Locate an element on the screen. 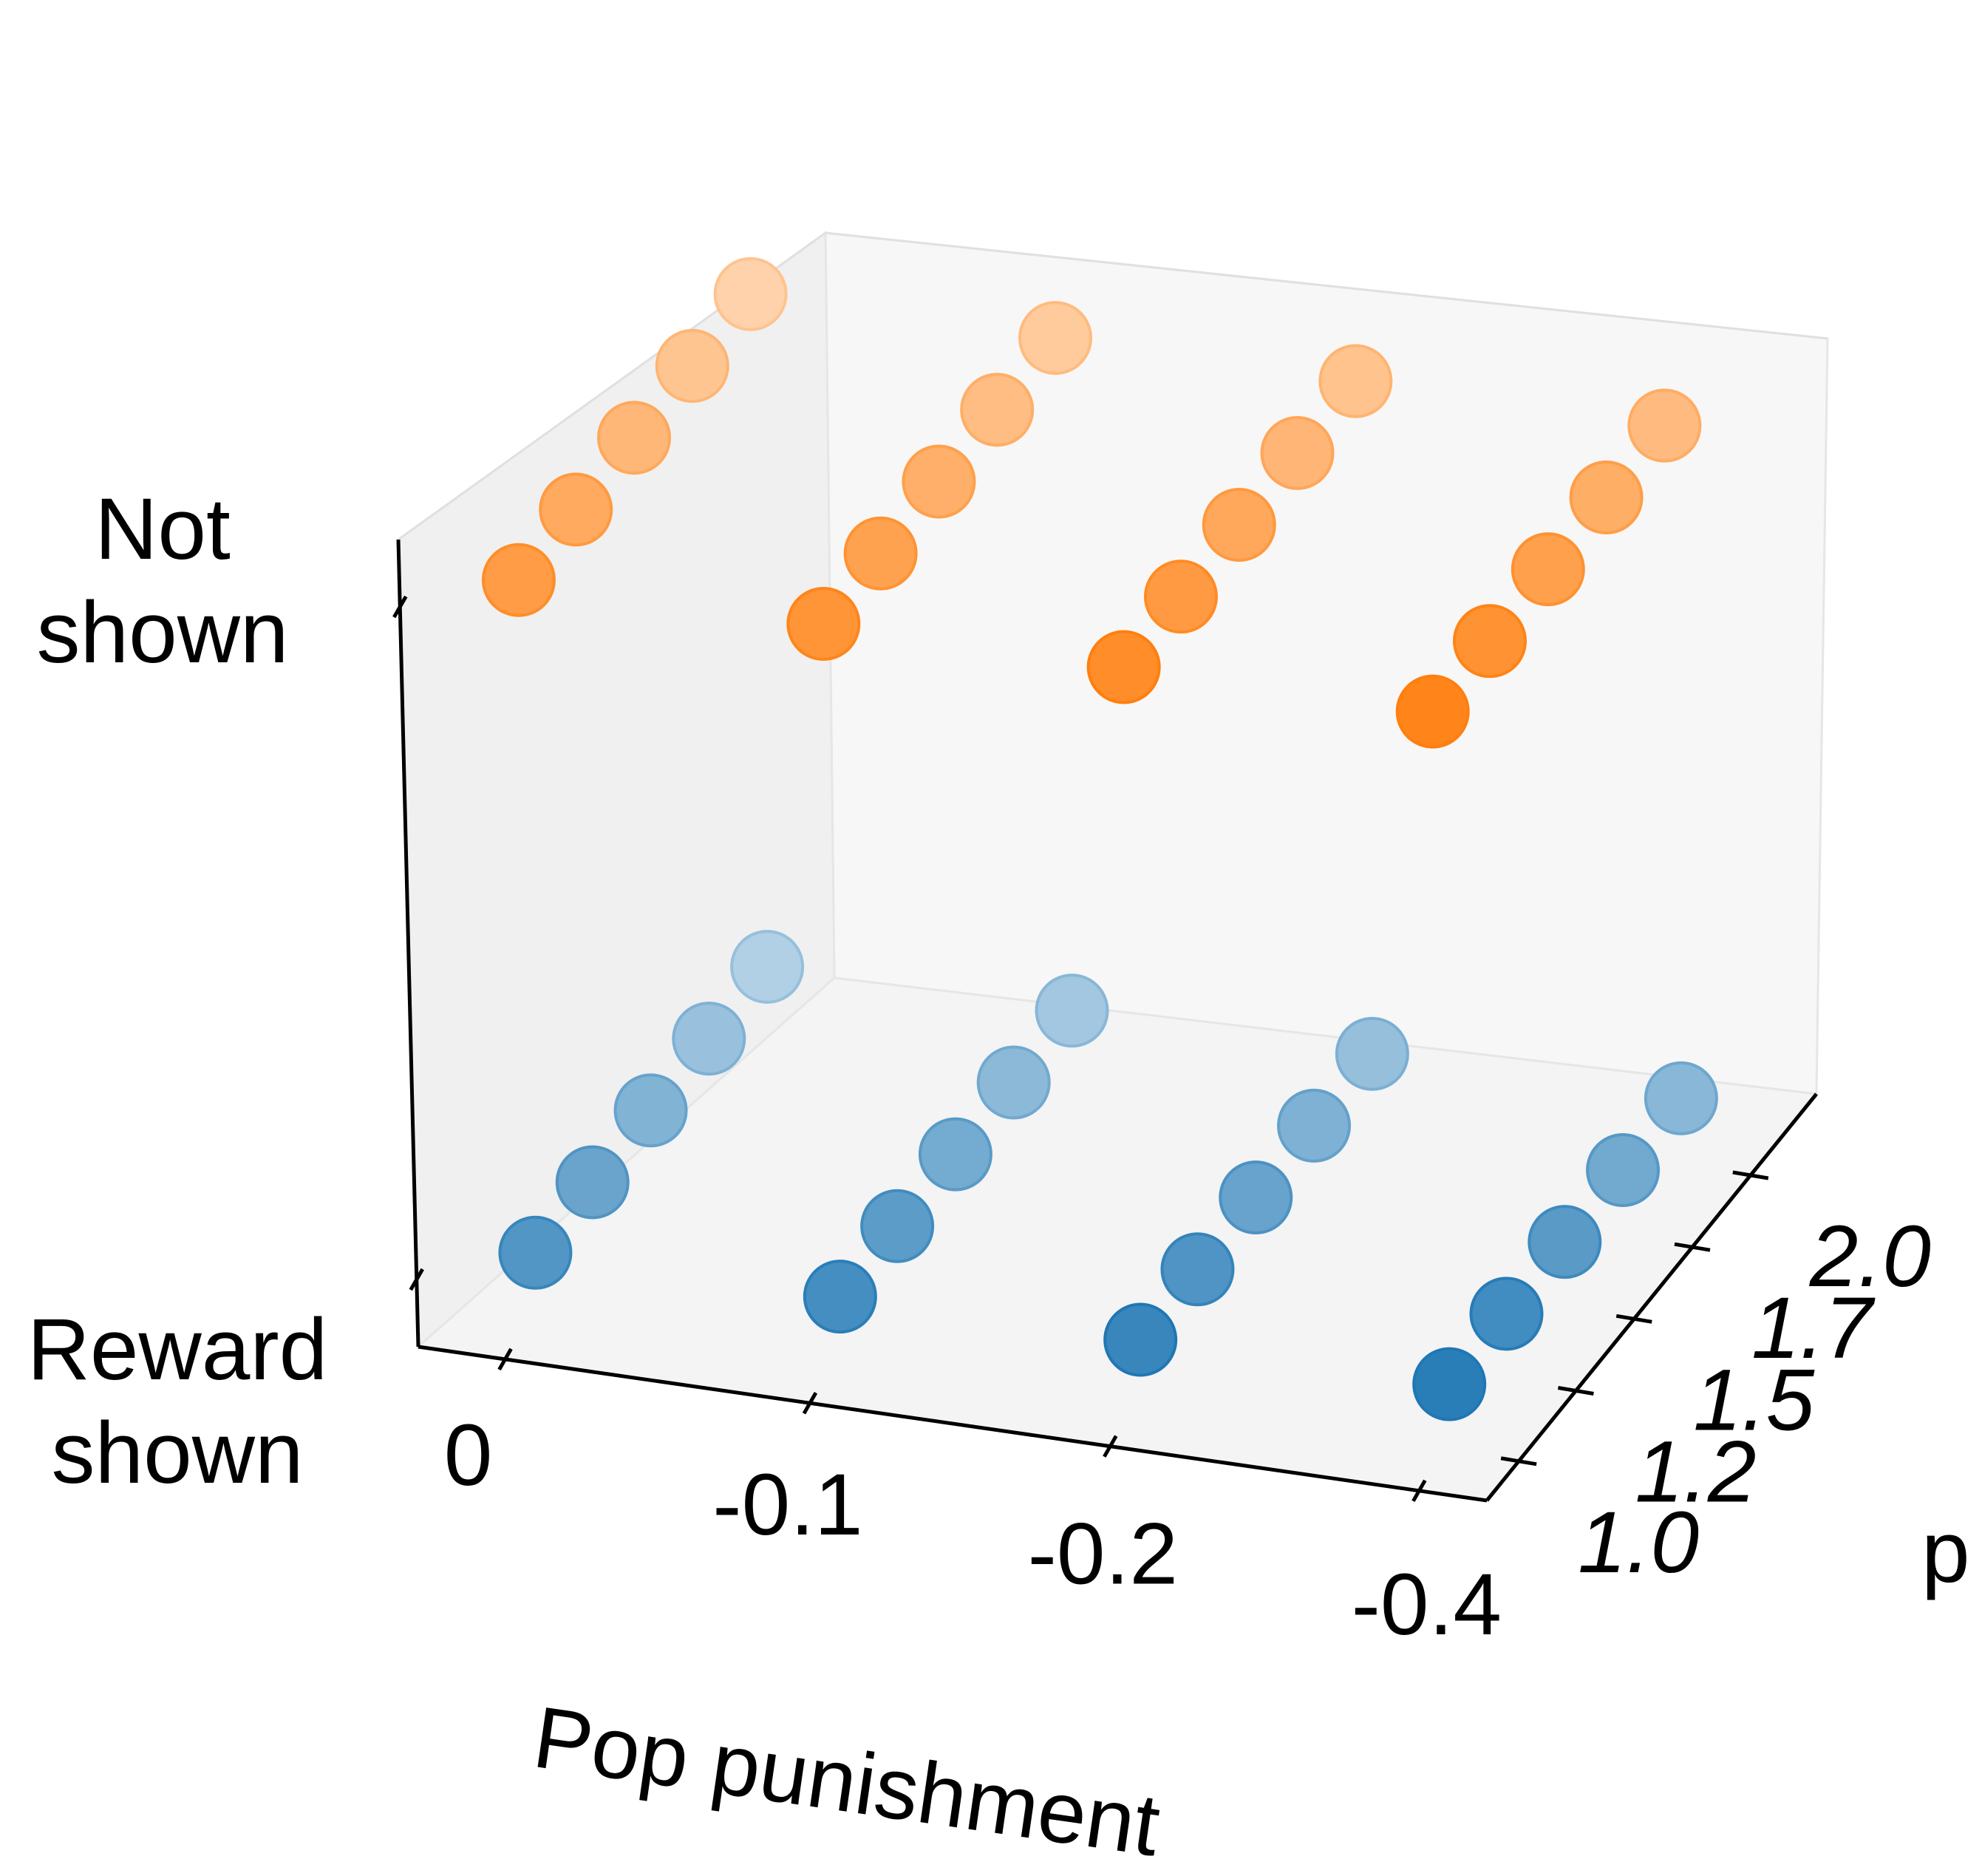 The image size is (1982, 1876). y-tick-label: 1.0 is located at coordinates (1638, 1542).